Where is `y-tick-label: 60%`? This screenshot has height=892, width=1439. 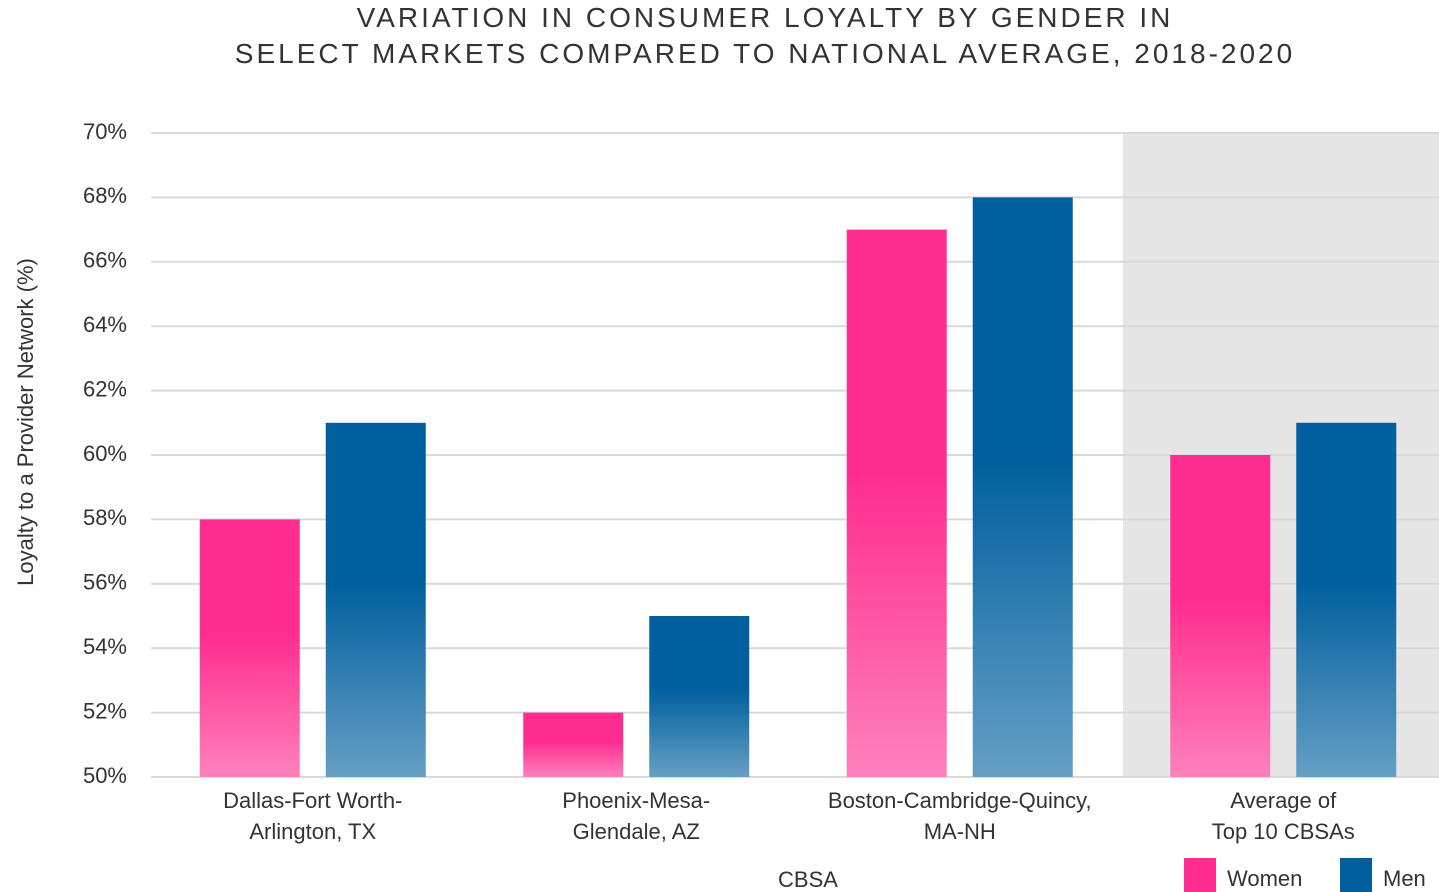
y-tick-label: 60% is located at coordinates (105, 453).